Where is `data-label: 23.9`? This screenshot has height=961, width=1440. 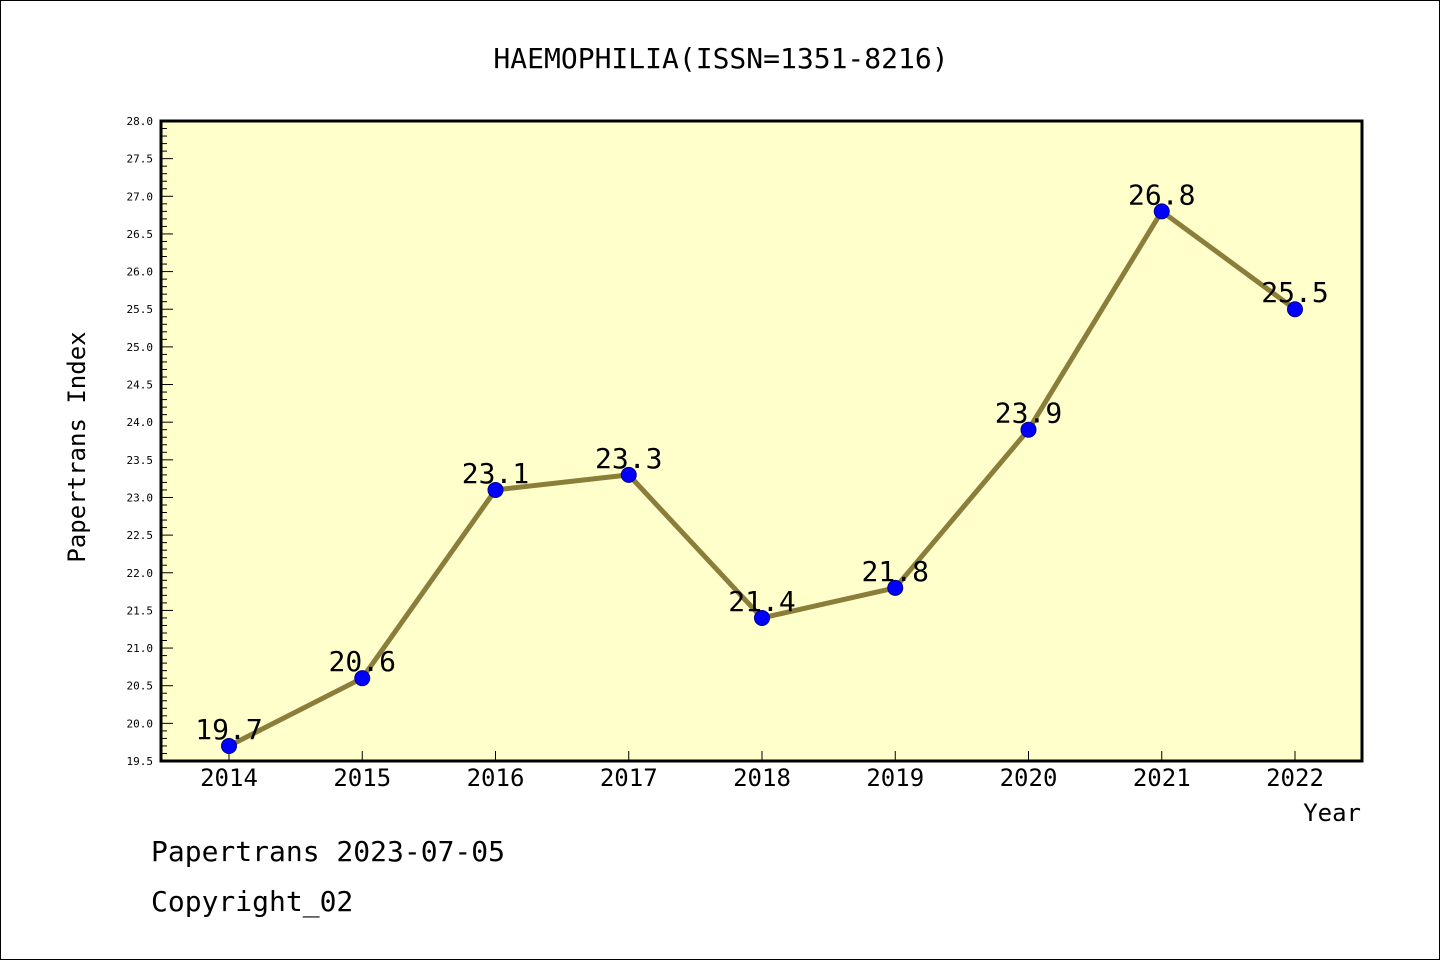 data-label: 23.9 is located at coordinates (1028, 413).